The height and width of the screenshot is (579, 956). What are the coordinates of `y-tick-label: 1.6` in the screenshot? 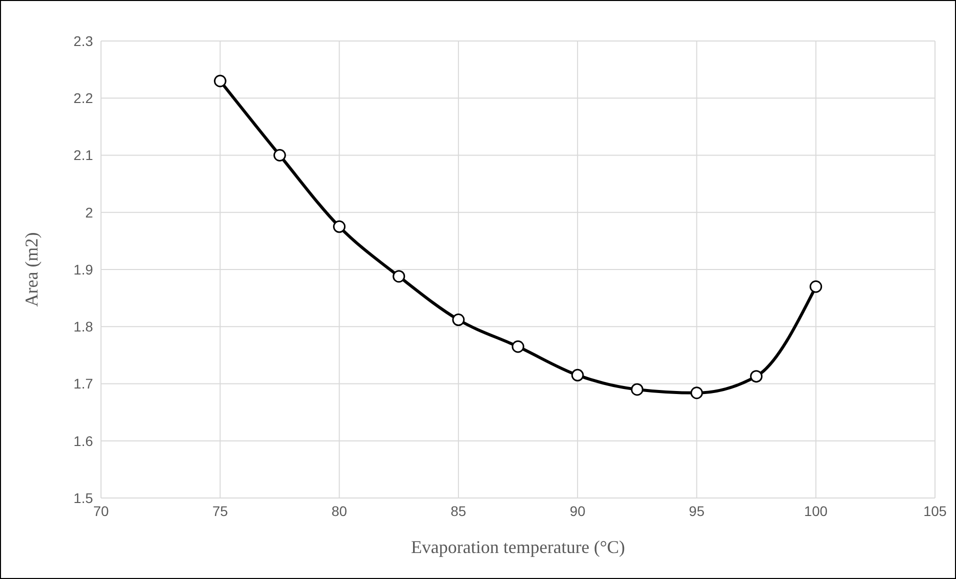 It's located at (84, 440).